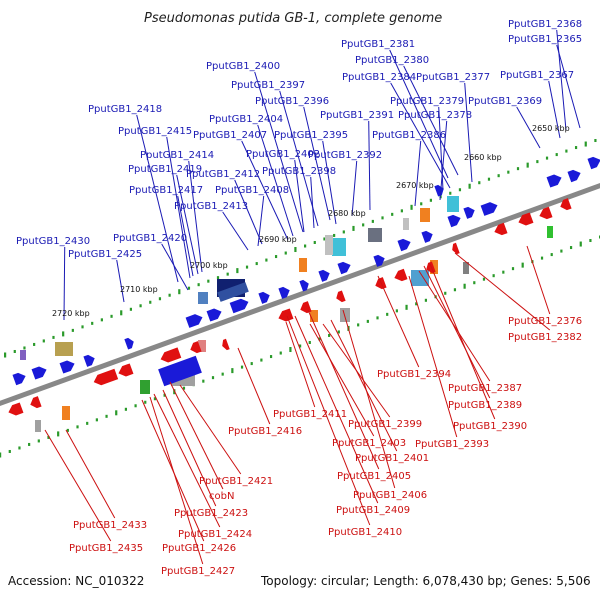  Describe the element at coordinates (365, 532) in the screenshot. I see `gene-label-bottom: PputGB1_2410` at that location.